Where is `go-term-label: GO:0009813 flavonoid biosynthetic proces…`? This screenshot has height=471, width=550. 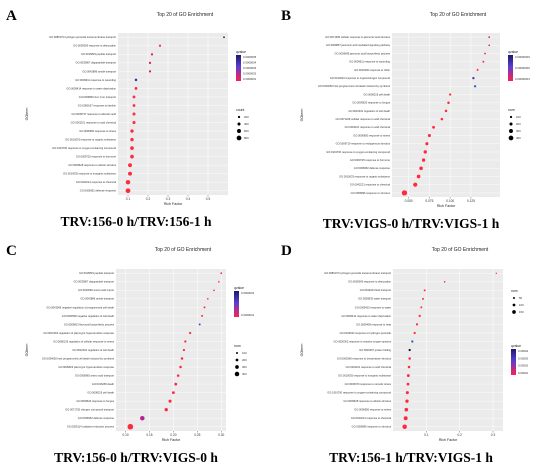
go-term-label: GO:0009813 flavonoid biosynthetic proces… is located at coordinates (89, 324).